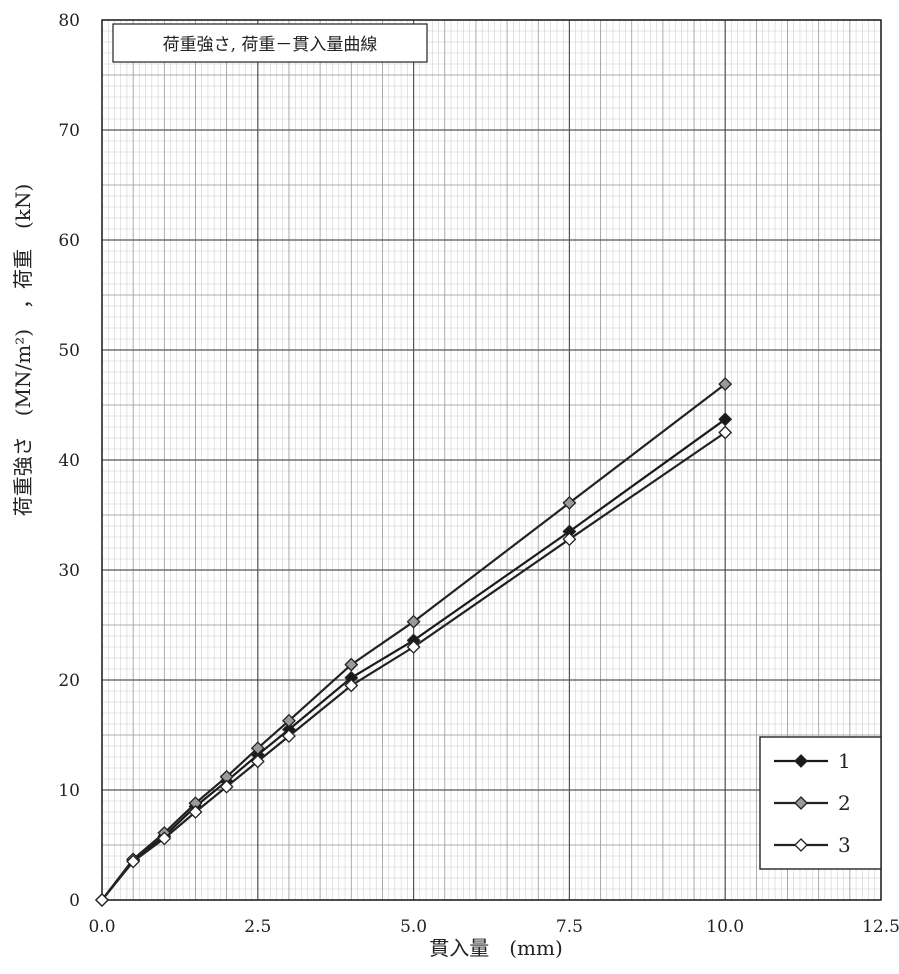 This screenshot has height=974, width=899. I want to click on x-tick-label: 0.0, so click(101, 927).